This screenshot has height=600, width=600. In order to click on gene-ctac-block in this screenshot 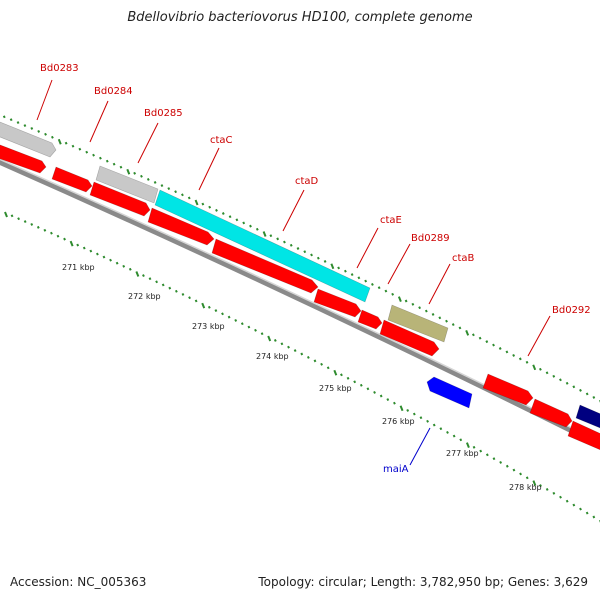, I will do `click(262, 246)`.